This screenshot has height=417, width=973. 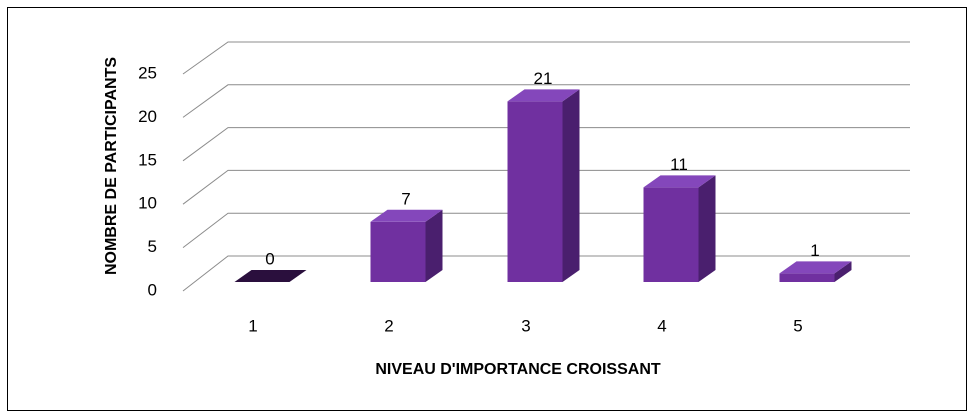 I want to click on x-tick-label: 4, so click(x=661, y=325).